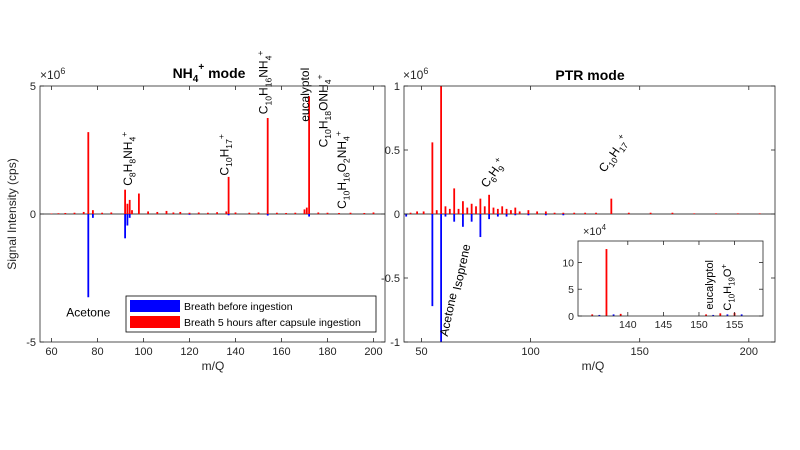  What do you see at coordinates (670, 278) in the screenshot?
I see `axes-frame` at bounding box center [670, 278].